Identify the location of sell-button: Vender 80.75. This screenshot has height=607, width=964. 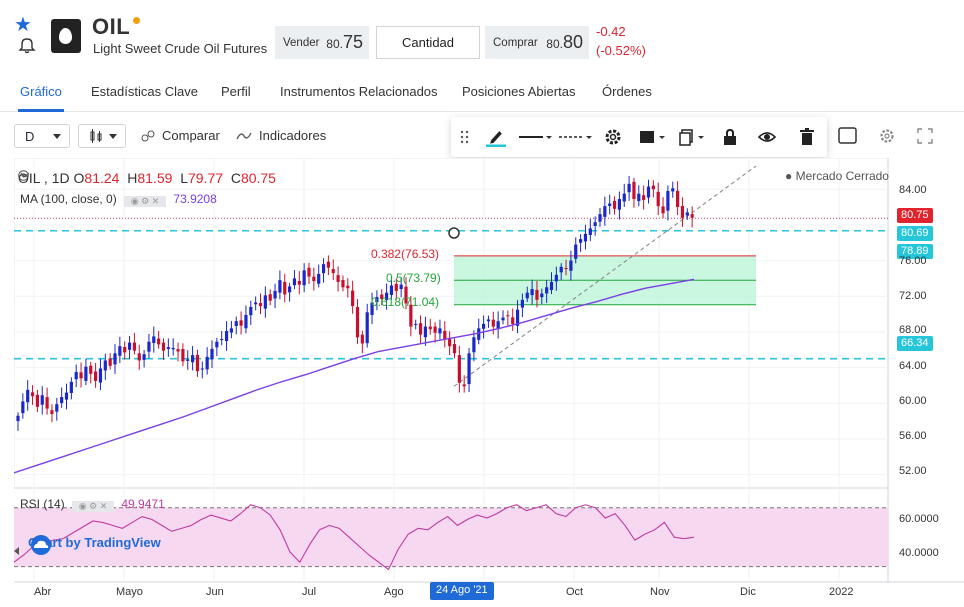
(322, 42).